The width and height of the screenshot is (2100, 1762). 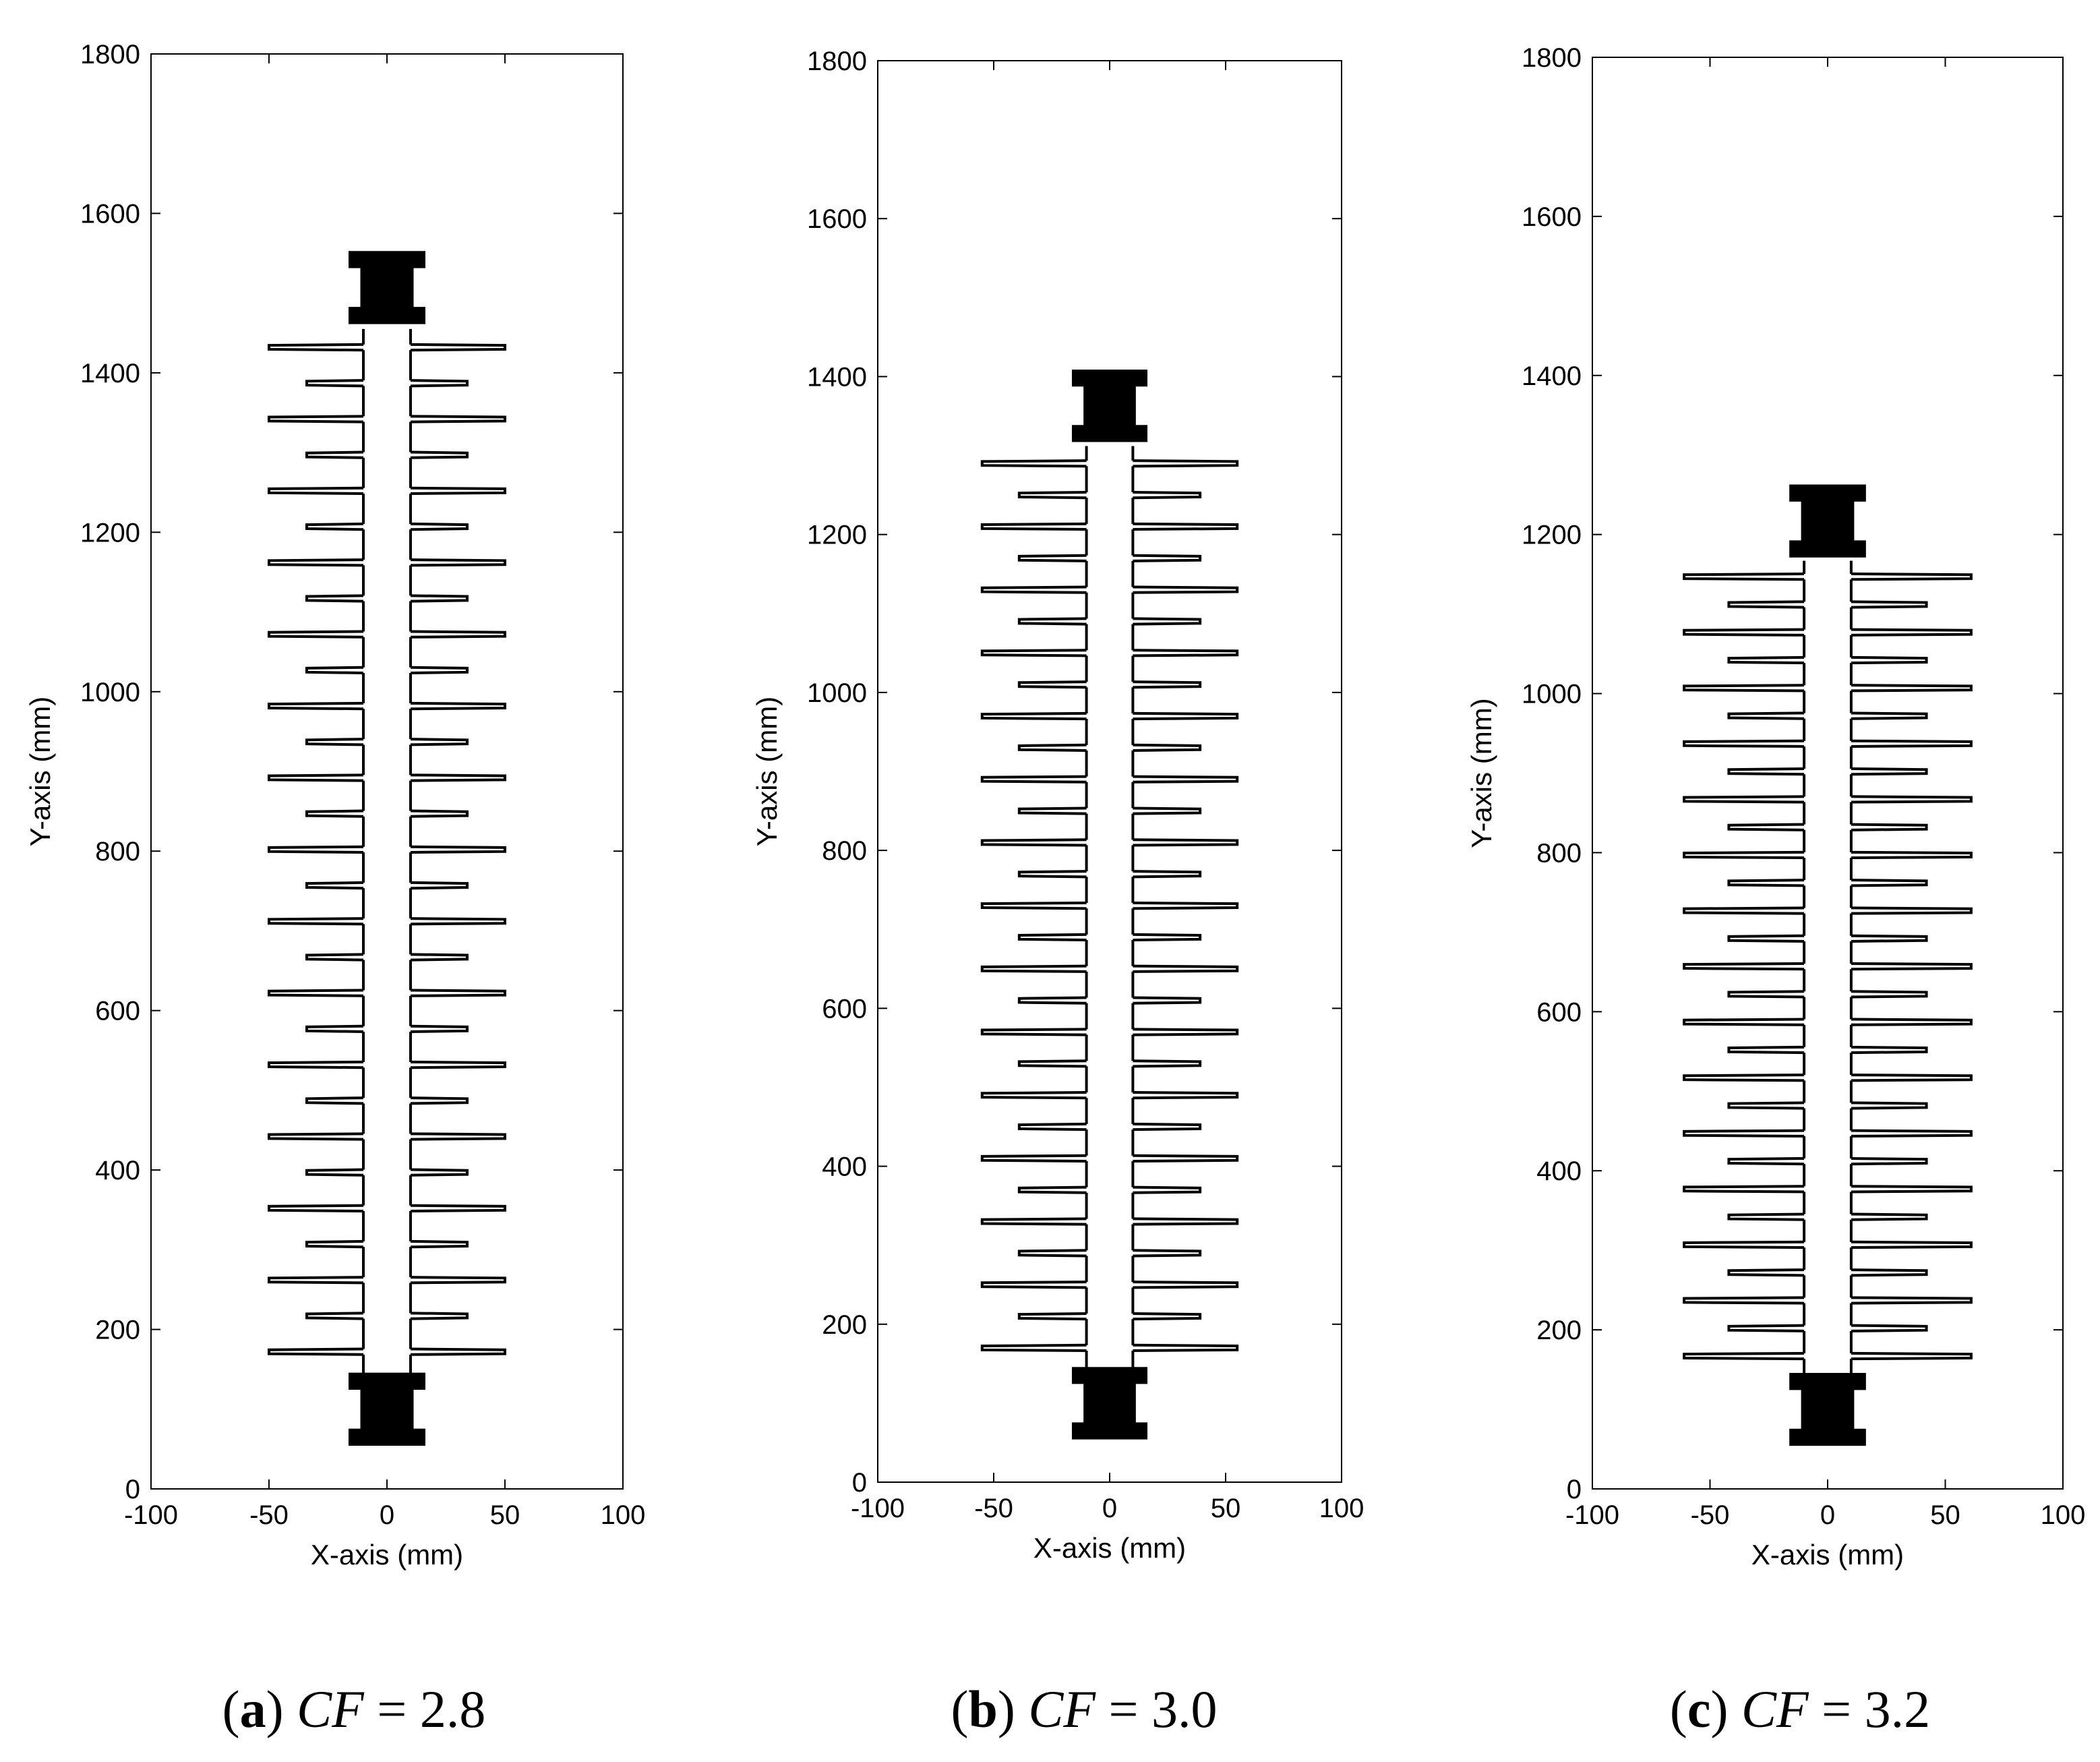 What do you see at coordinates (452, 1709) in the screenshot?
I see `caption-a-value: 2.8` at bounding box center [452, 1709].